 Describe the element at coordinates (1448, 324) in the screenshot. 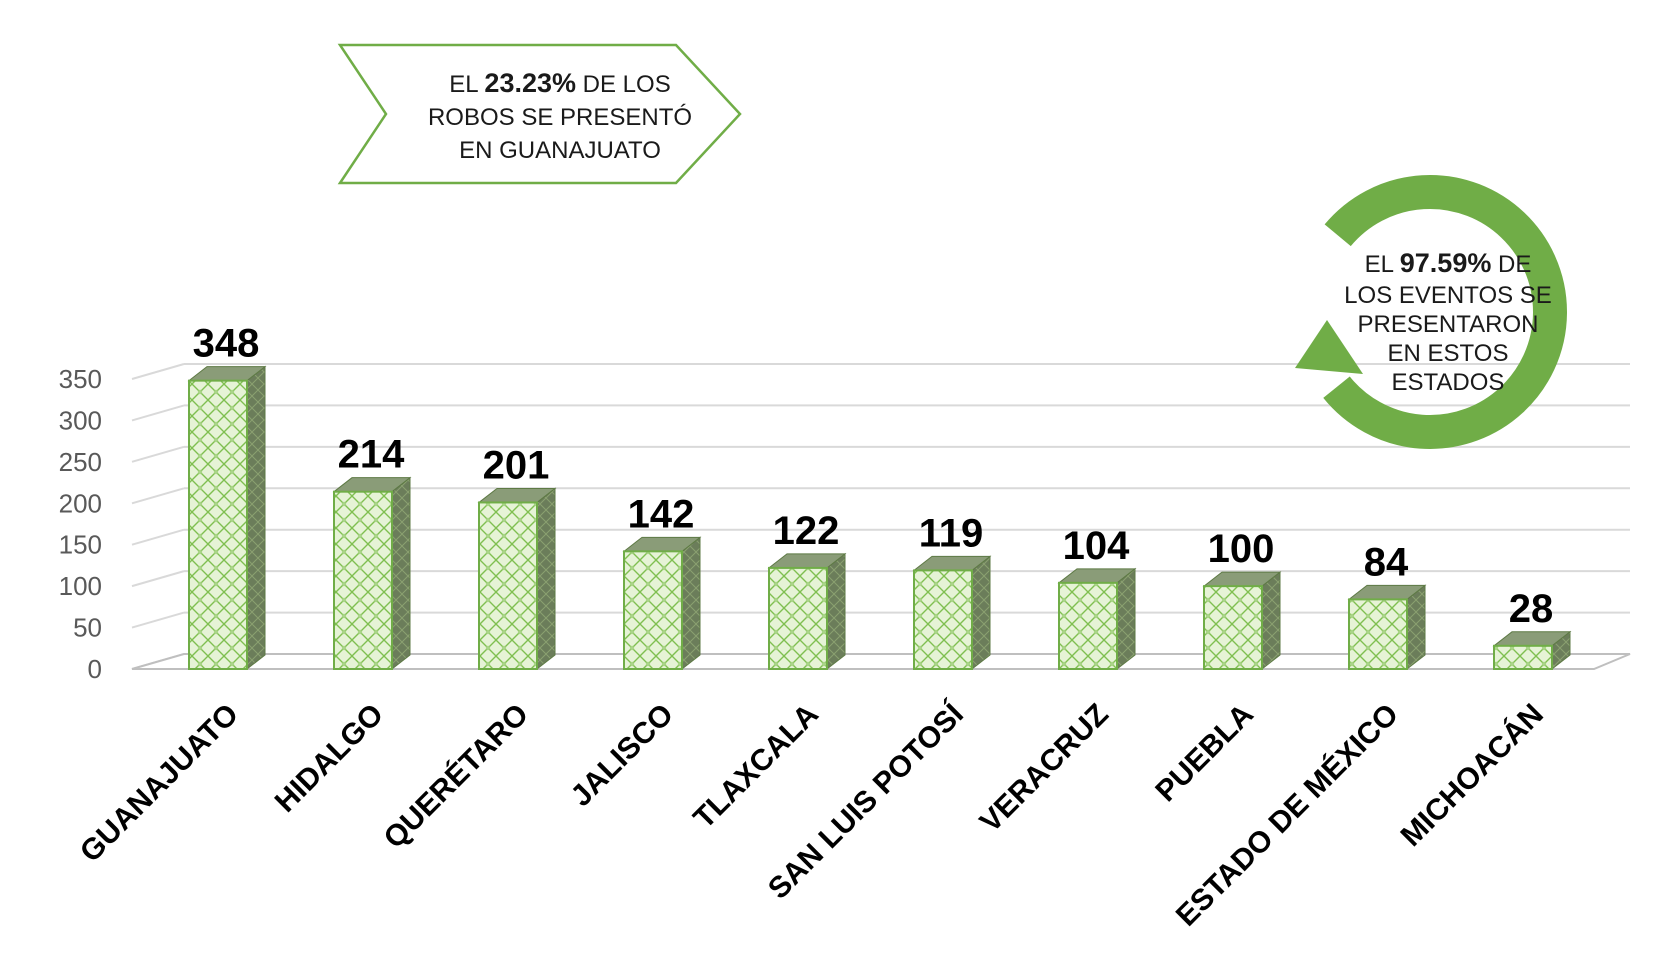

I see `cycle-line-3: PRESENTARON` at that location.